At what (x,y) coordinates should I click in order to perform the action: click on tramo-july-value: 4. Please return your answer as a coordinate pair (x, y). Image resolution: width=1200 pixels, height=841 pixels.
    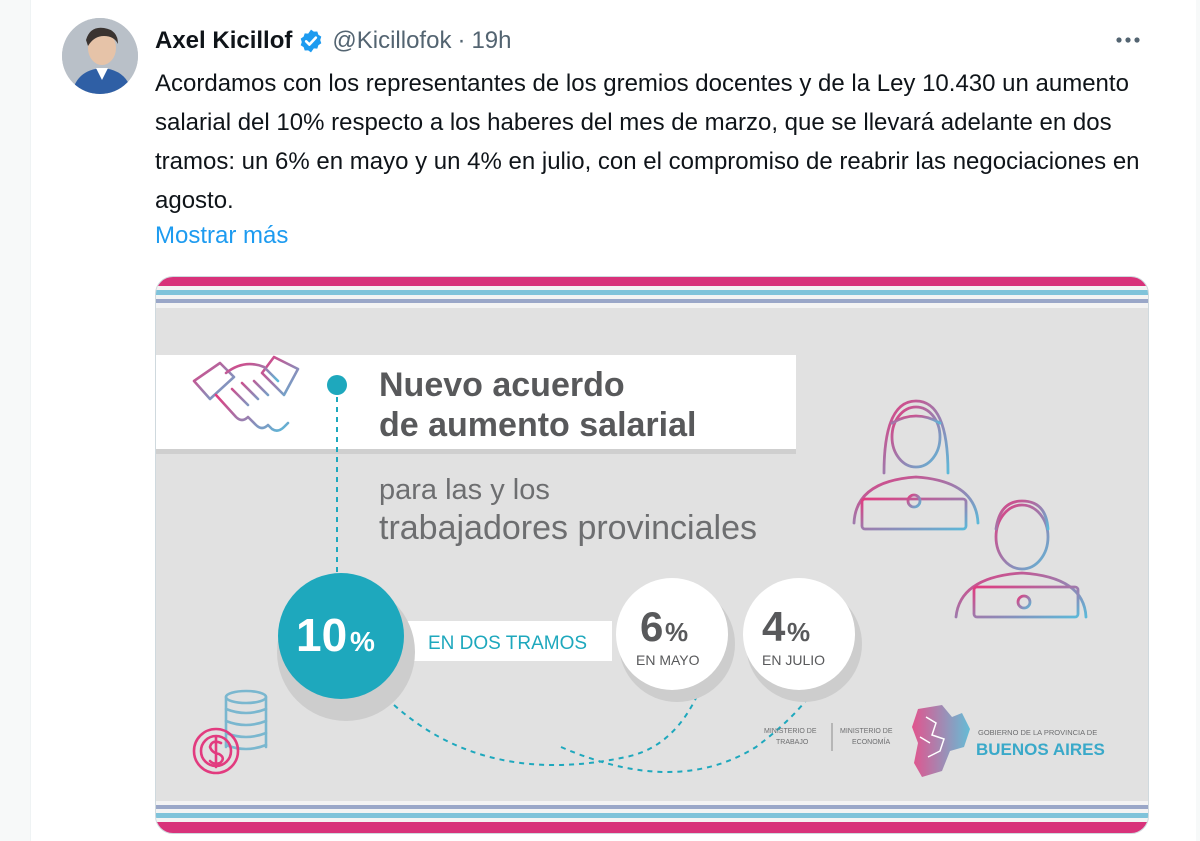
    Looking at the image, I should click on (774, 626).